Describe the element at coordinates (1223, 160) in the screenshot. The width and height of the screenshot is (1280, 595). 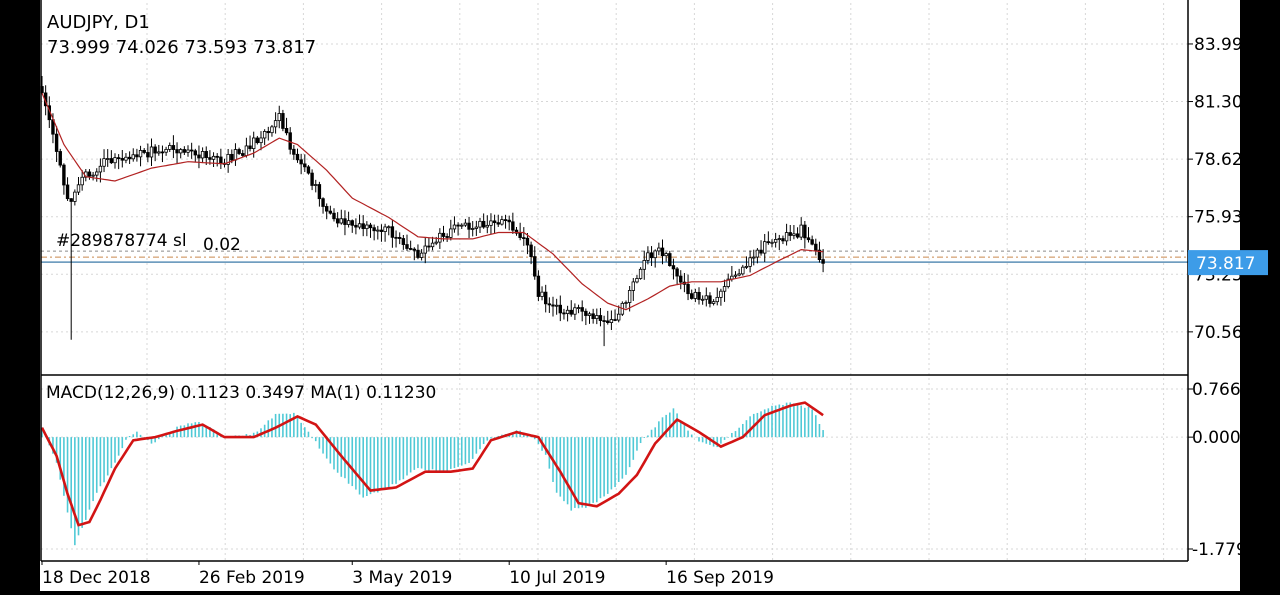
I see `price-tick-label: 78.620` at that location.